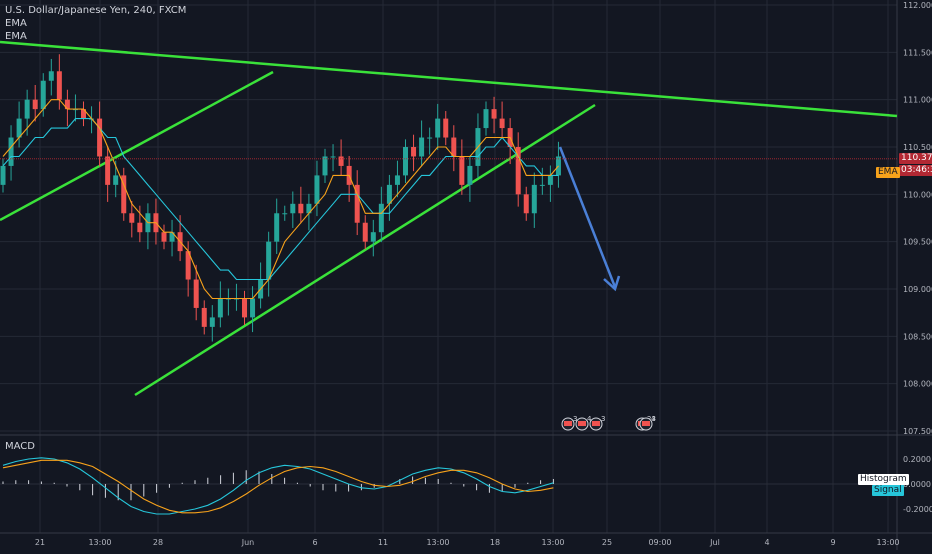  I want to click on price-tick-label: 108.000, so click(917, 384).